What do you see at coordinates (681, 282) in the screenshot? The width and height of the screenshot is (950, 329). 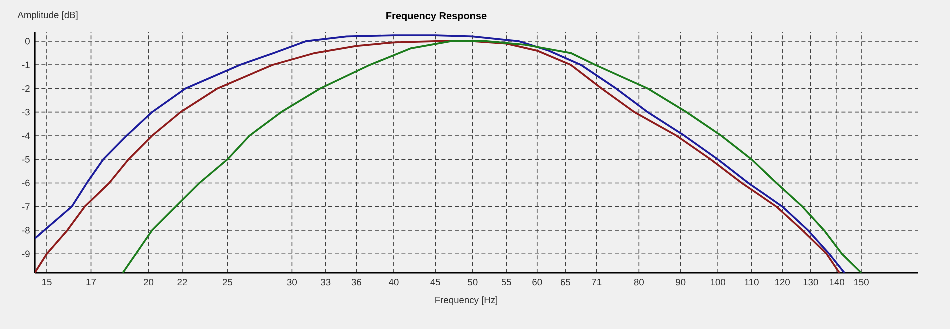 I see `x-tick-label: 90` at bounding box center [681, 282].